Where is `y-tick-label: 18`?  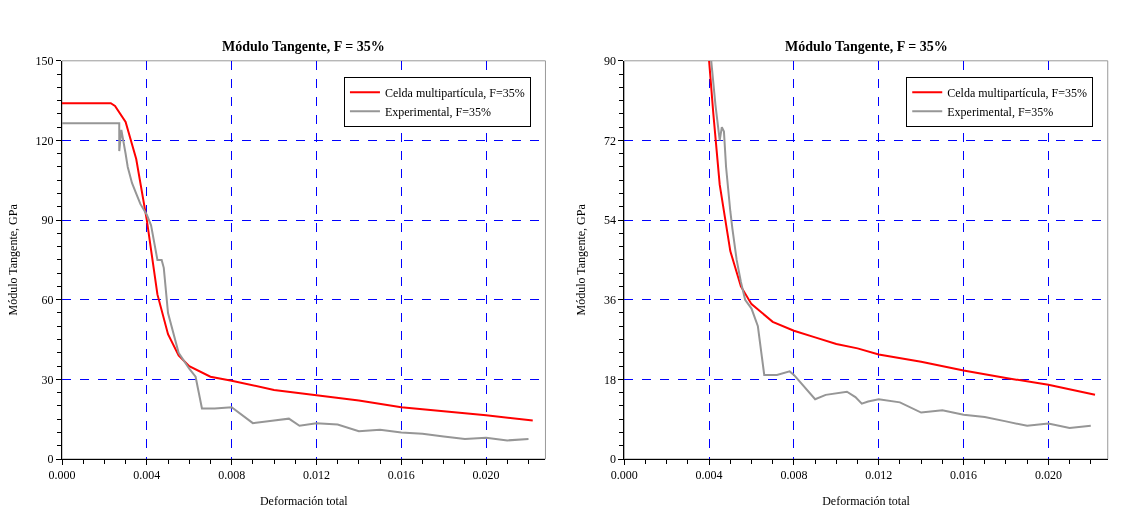 y-tick-label: 18 is located at coordinates (609, 379).